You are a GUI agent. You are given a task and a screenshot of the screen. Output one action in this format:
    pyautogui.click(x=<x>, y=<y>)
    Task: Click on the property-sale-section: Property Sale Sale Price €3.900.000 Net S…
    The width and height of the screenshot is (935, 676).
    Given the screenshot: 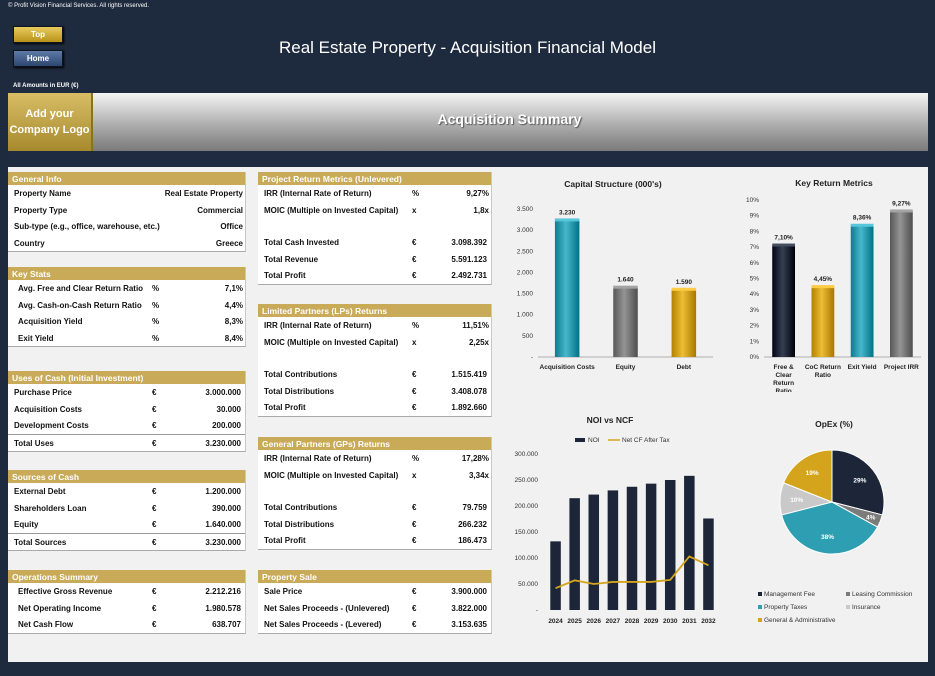 What is the action you would take?
    pyautogui.click(x=375, y=602)
    